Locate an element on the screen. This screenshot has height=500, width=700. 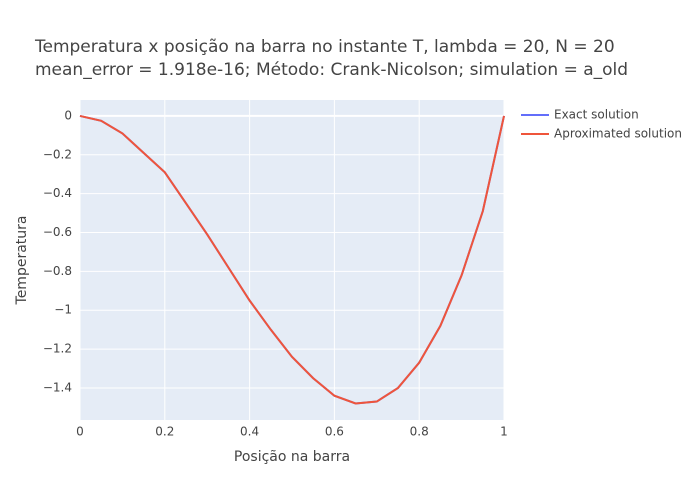
y-tick-label: −0.8 is located at coordinates (57, 271).